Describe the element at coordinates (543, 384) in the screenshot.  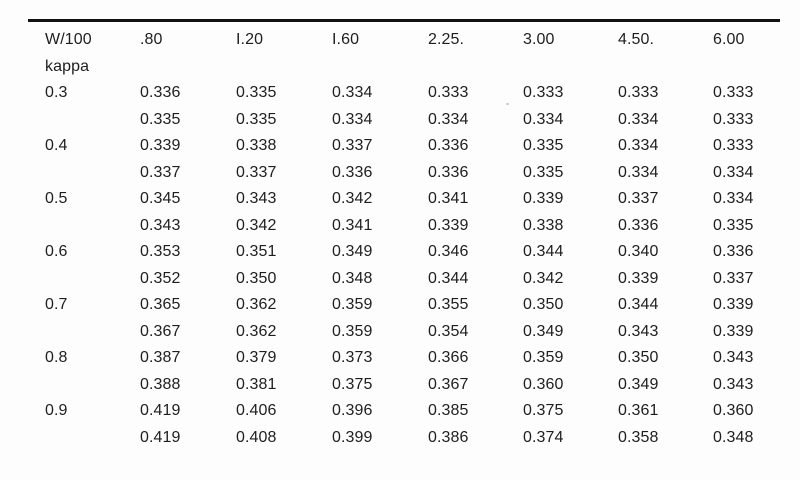
I see `table-cell: 0.360` at that location.